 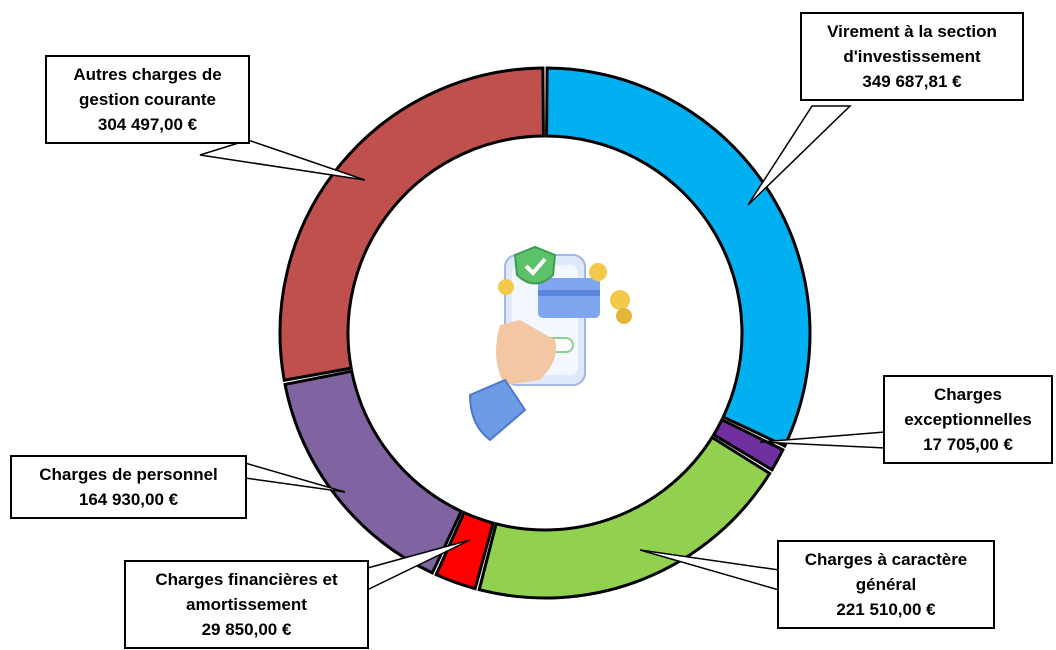 What do you see at coordinates (147, 87) in the screenshot?
I see `label-name: Autres charges de gestion courante` at bounding box center [147, 87].